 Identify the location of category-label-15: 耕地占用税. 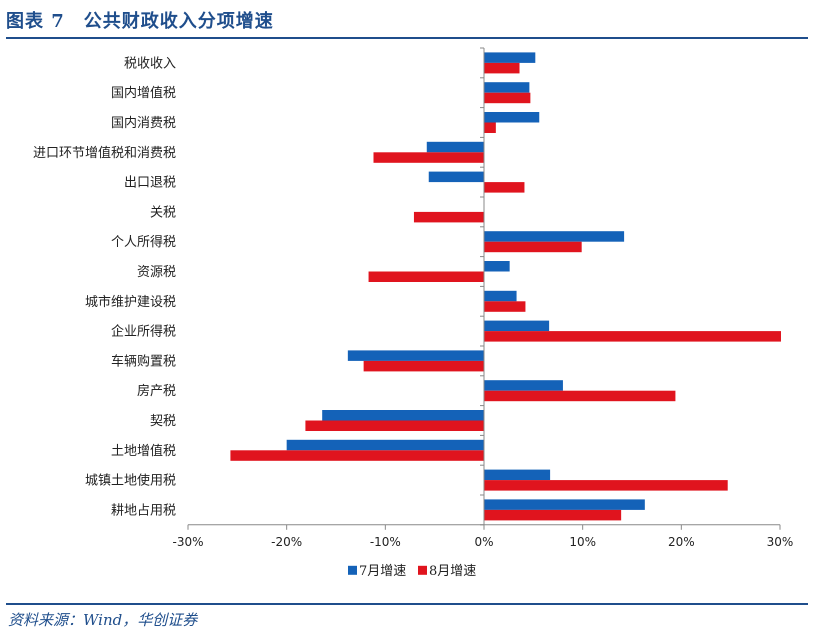
(143, 510).